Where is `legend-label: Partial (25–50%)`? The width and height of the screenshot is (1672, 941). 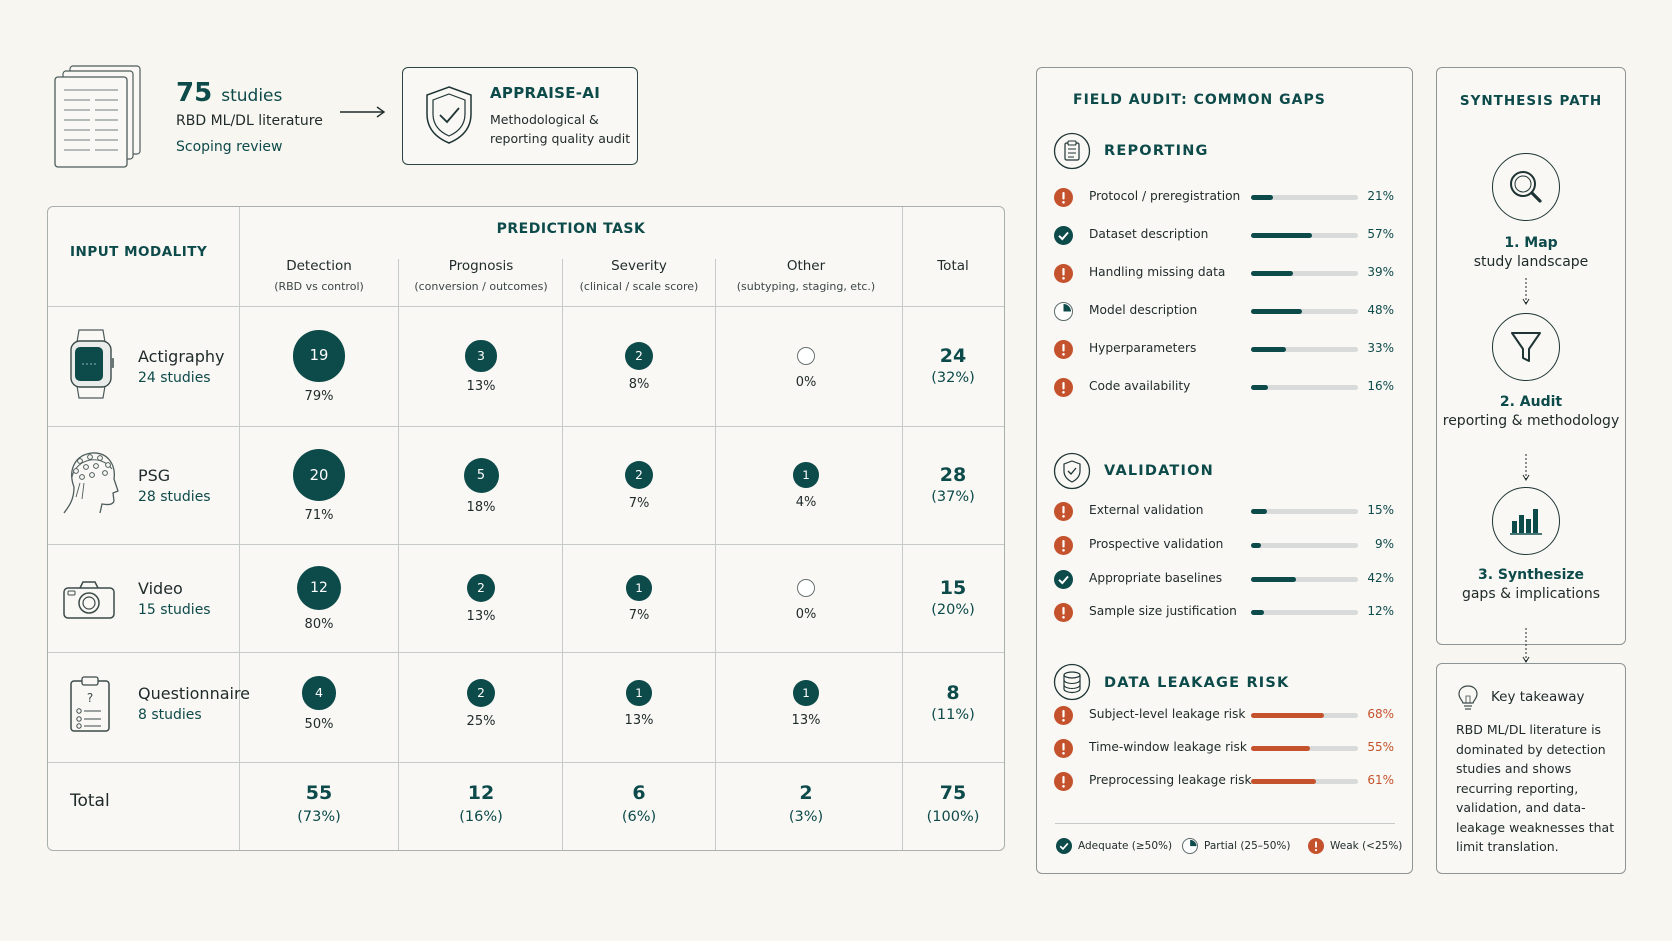 legend-label: Partial (25–50%) is located at coordinates (1247, 846).